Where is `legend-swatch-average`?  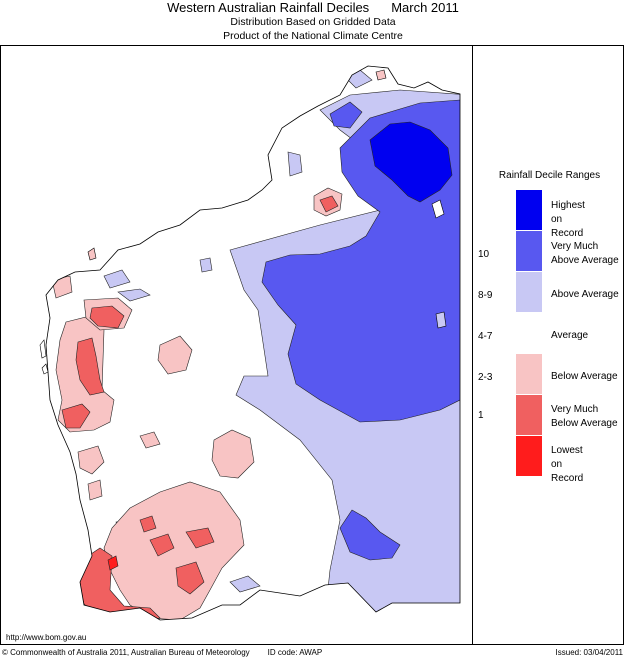
legend-swatch-average is located at coordinates (529, 333).